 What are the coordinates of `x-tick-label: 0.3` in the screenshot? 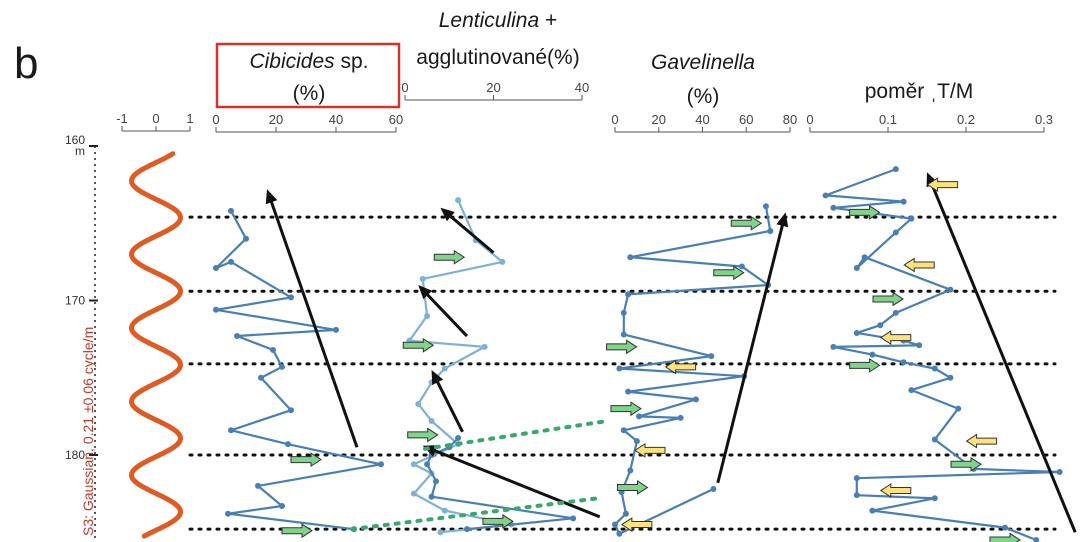 It's located at (1044, 119).